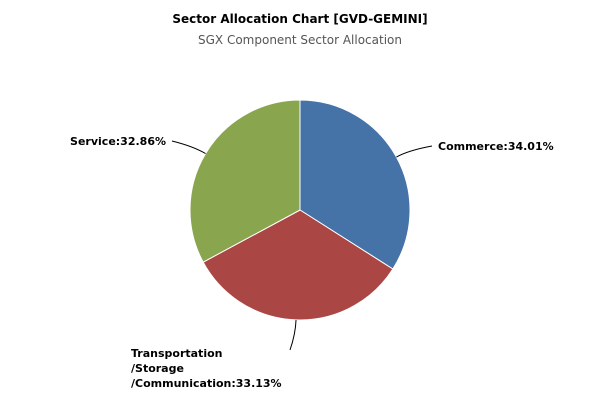 The image size is (600, 400). I want to click on data-label-line: Commerce:34.01%, so click(496, 146).